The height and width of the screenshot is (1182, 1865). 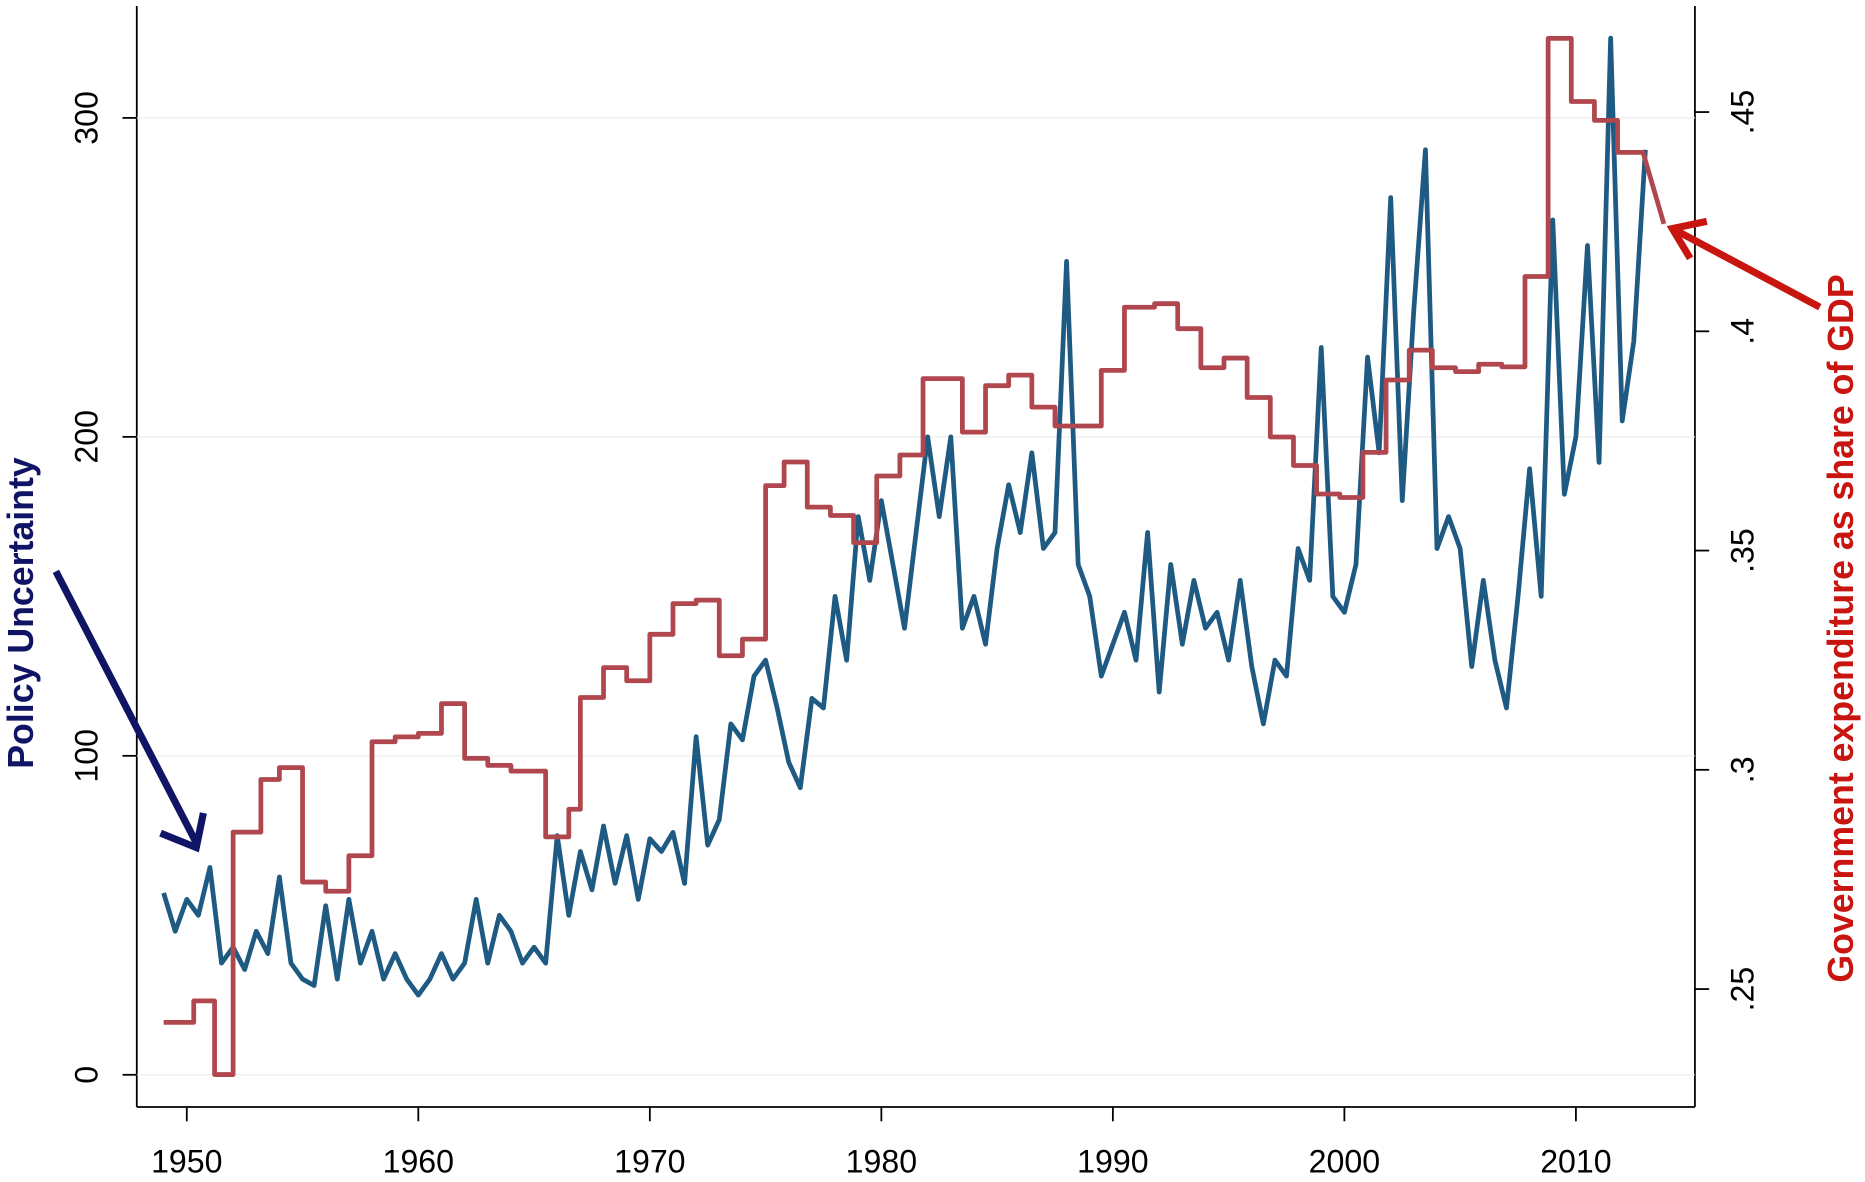 I want to click on y2-tick-label: .45, so click(x=1742, y=112).